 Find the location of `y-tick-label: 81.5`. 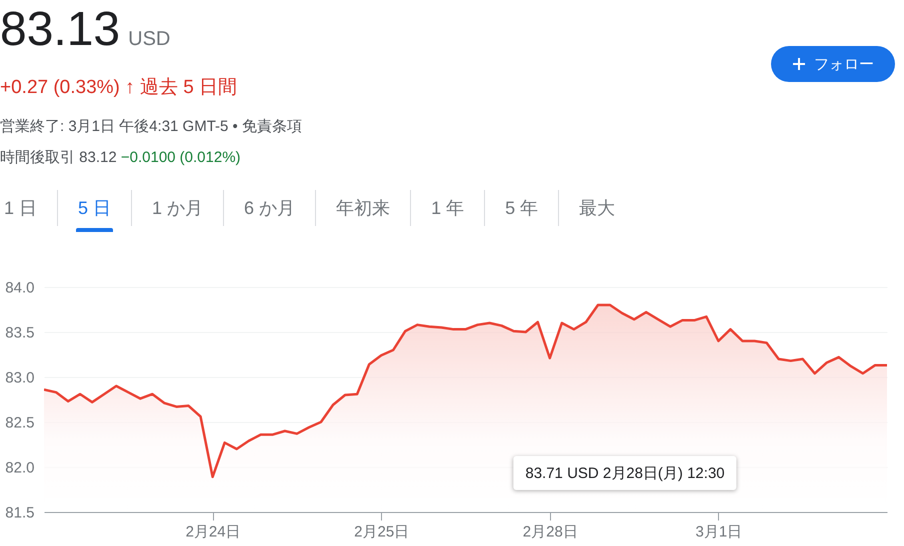

y-tick-label: 81.5 is located at coordinates (19, 513).